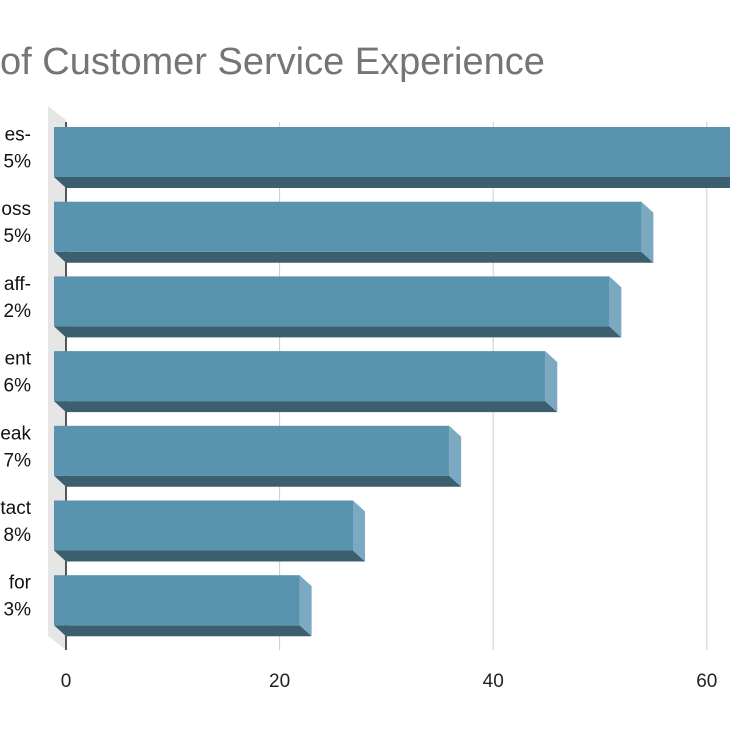 This screenshot has width=730, height=730. What do you see at coordinates (17, 284) in the screenshot?
I see `category-label: aff-` at bounding box center [17, 284].